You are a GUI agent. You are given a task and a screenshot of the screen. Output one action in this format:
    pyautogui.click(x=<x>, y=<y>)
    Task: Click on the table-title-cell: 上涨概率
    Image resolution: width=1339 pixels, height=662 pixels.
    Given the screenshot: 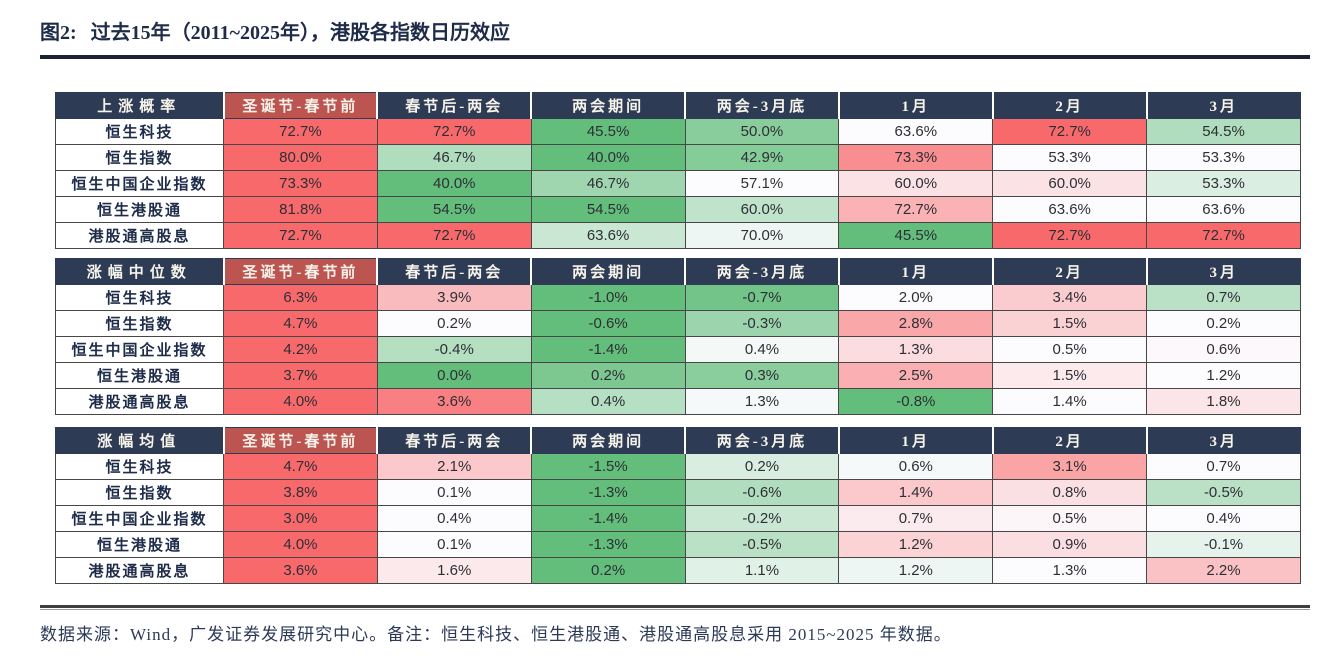 What is the action you would take?
    pyautogui.click(x=140, y=105)
    